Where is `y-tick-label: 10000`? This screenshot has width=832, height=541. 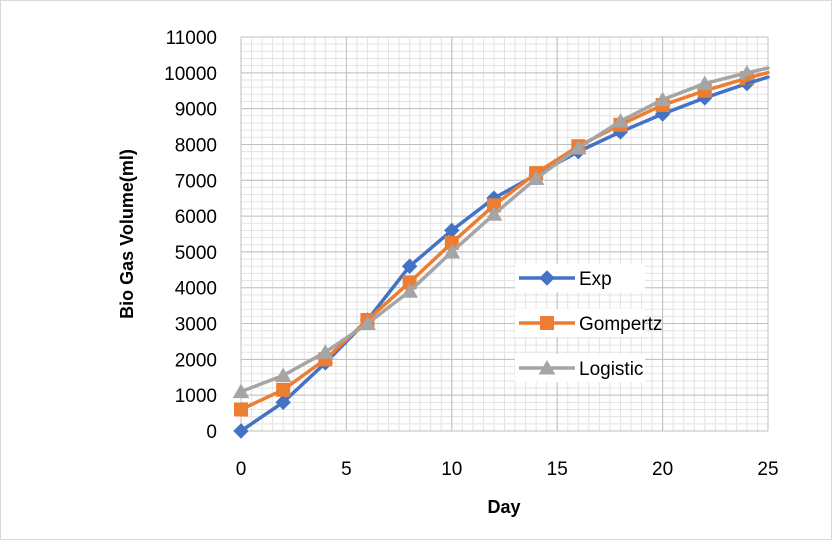
y-tick-label: 10000 is located at coordinates (190, 74).